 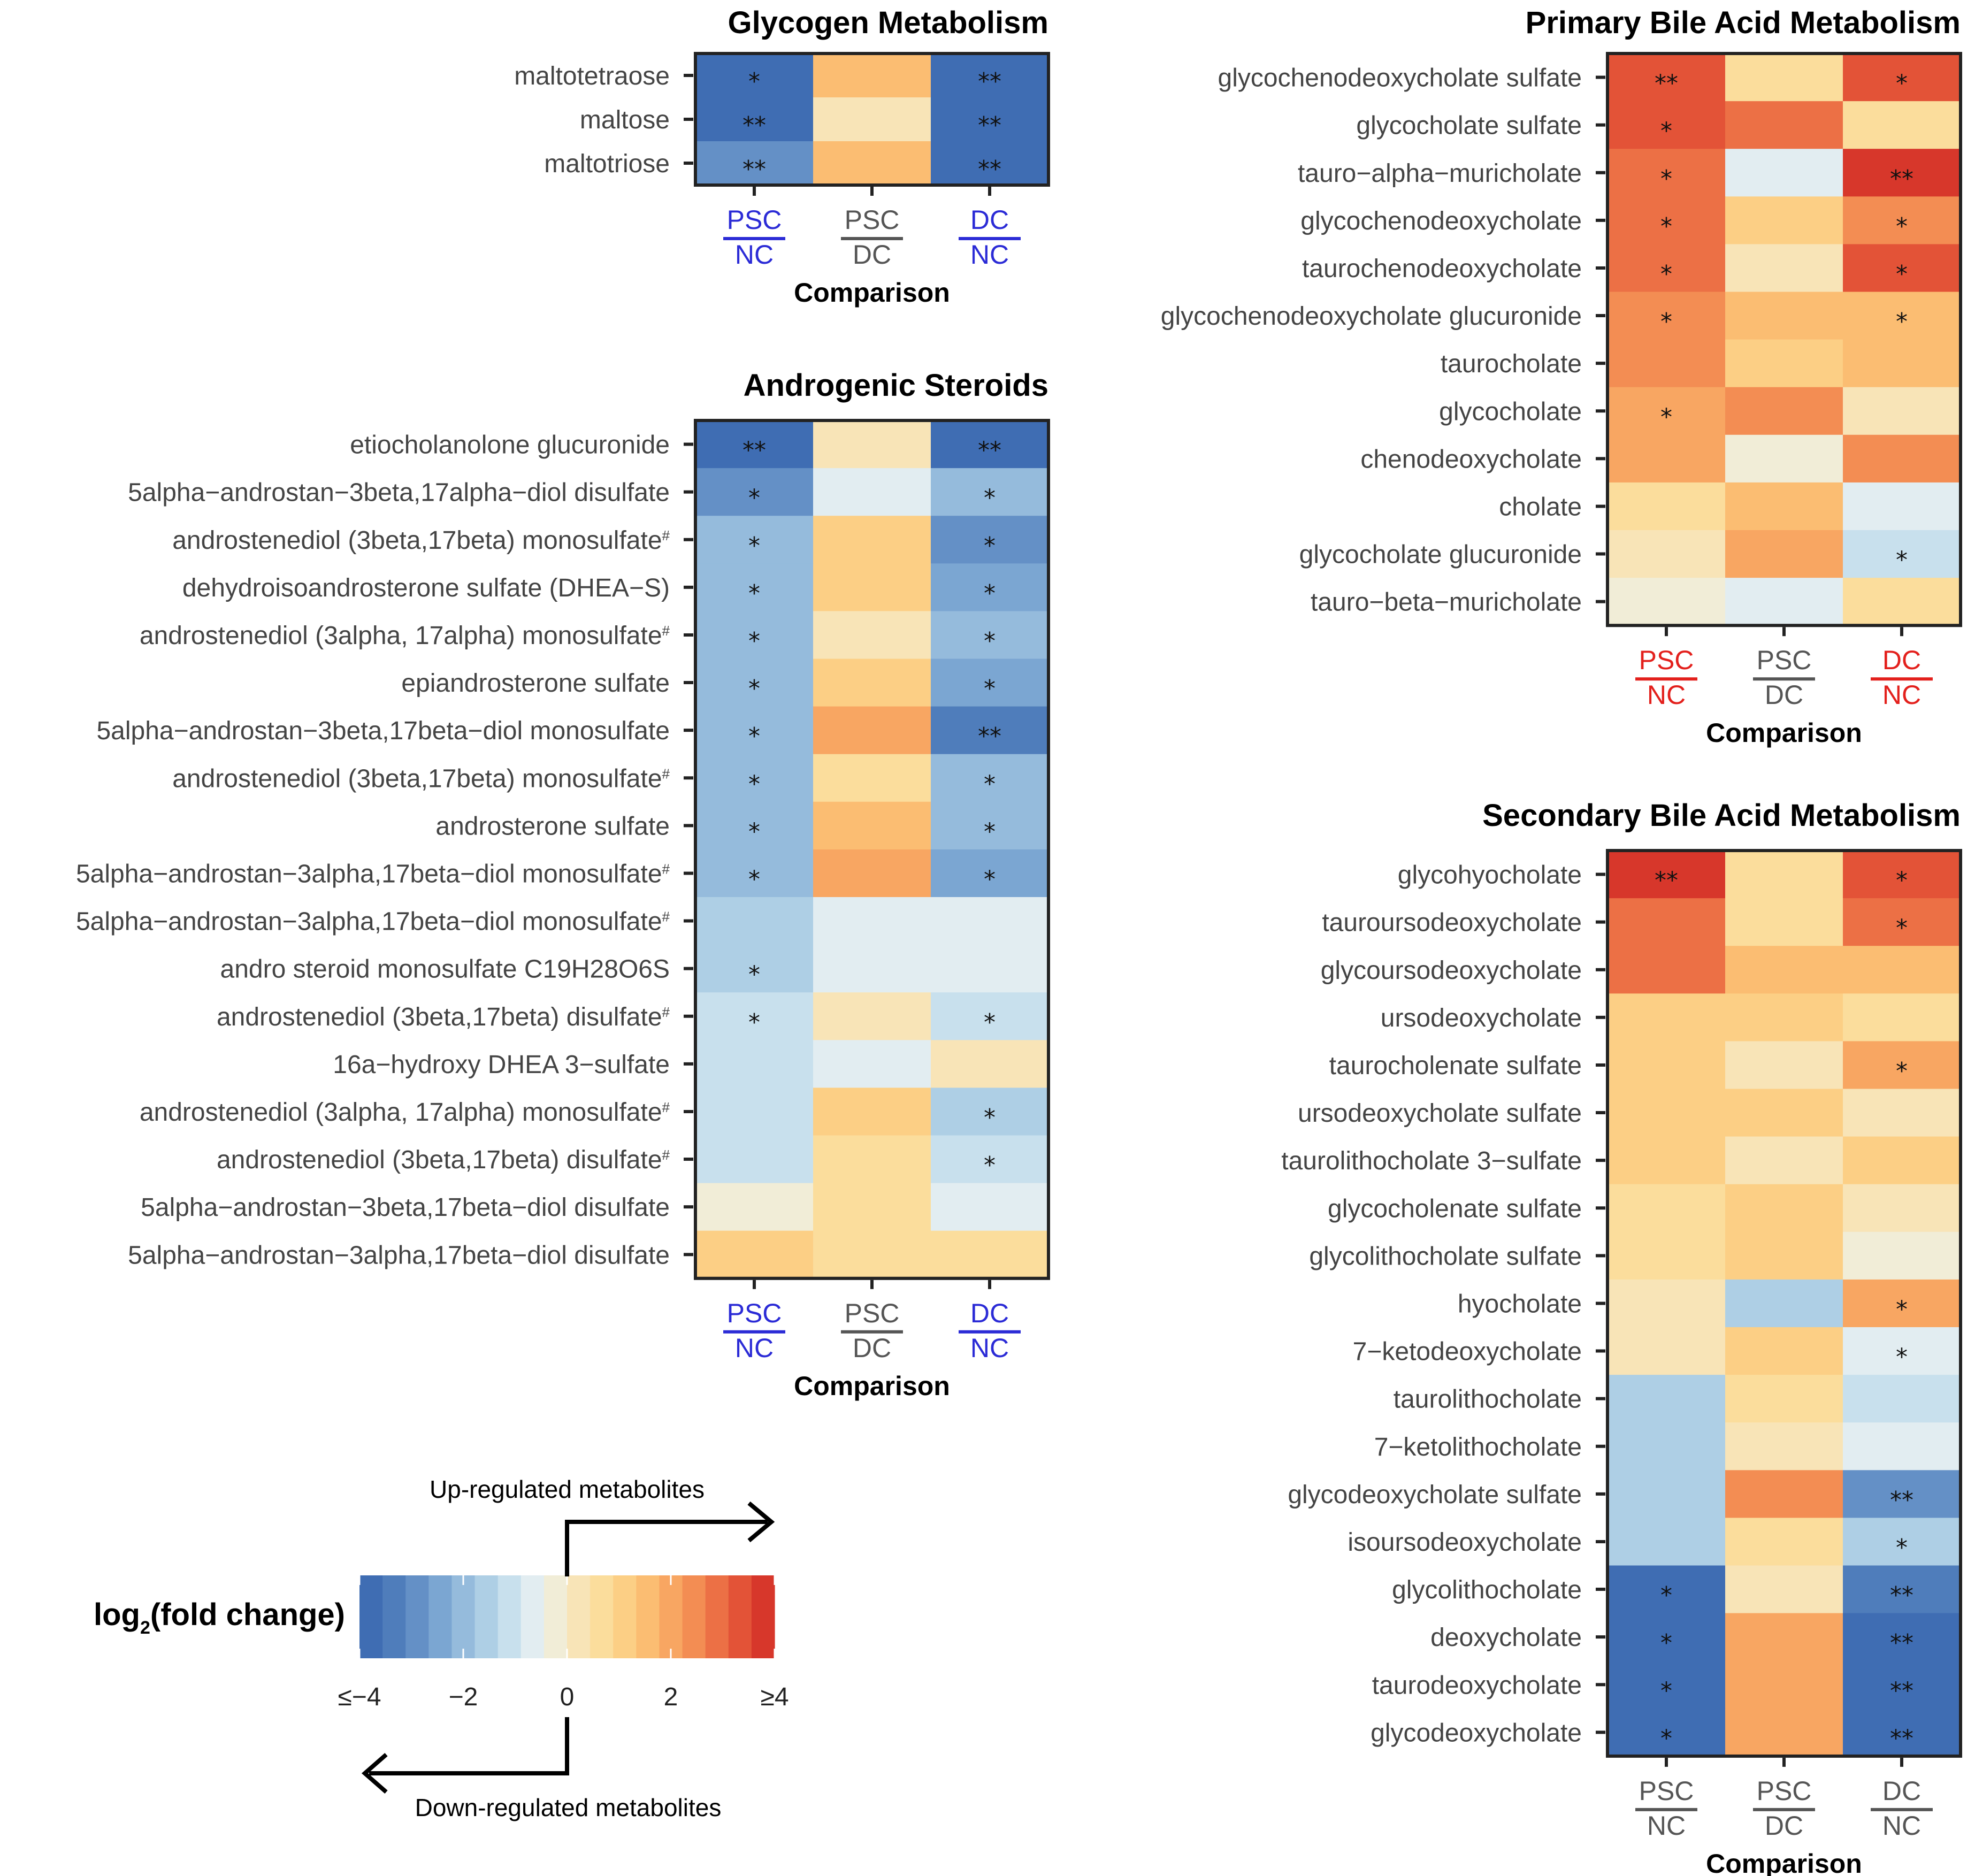 What do you see at coordinates (1471, 459) in the screenshot?
I see `row-label: chenodeoxycholate` at bounding box center [1471, 459].